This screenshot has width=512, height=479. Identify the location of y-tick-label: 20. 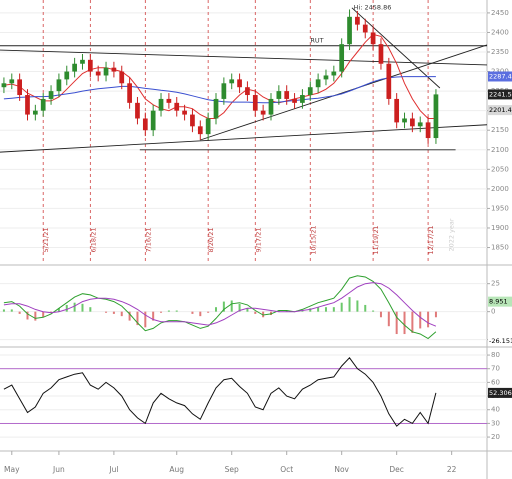
(495, 437).